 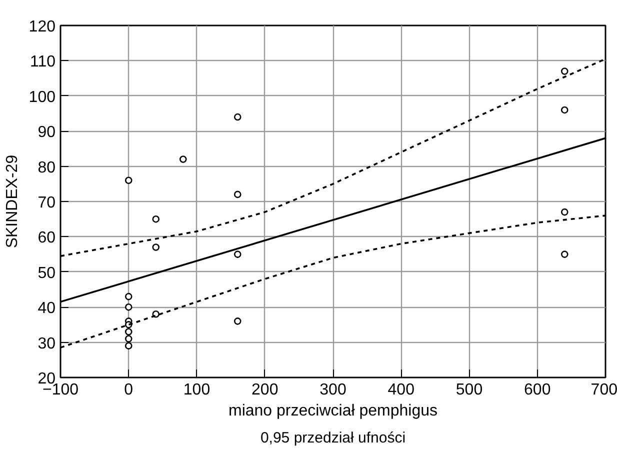 I want to click on y-tick-label: 120, so click(x=42, y=27).